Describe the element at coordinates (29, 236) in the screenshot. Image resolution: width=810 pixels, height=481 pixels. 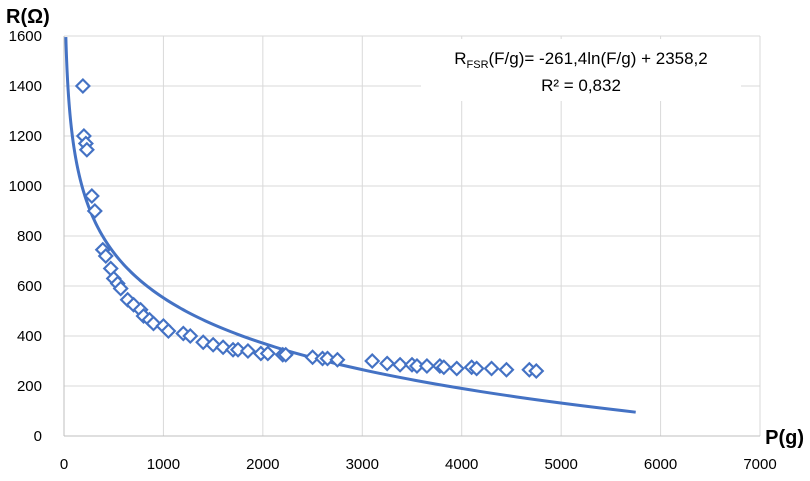
I see `y-tick-label: 800` at that location.